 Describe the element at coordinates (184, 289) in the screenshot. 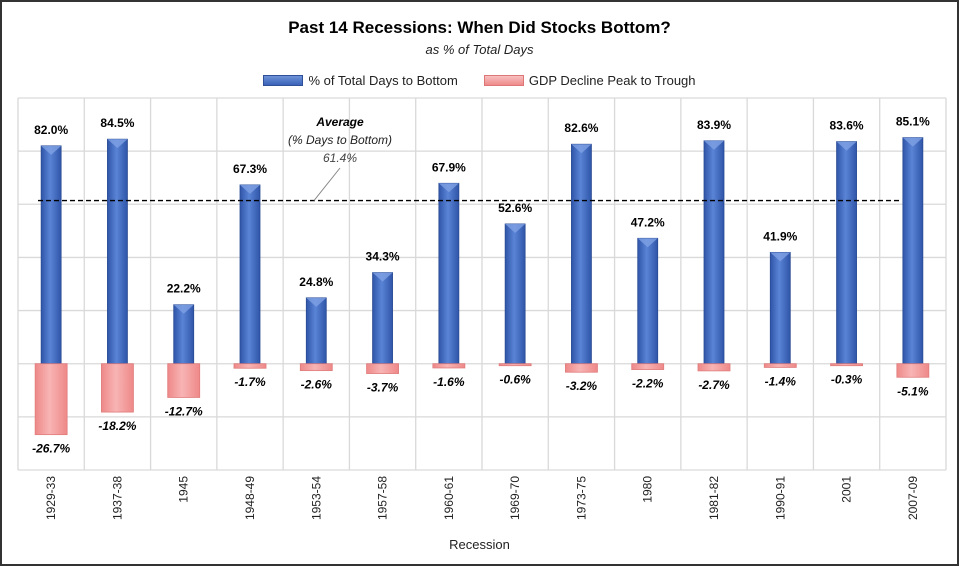

I see `data-label-days: 22.2%` at that location.